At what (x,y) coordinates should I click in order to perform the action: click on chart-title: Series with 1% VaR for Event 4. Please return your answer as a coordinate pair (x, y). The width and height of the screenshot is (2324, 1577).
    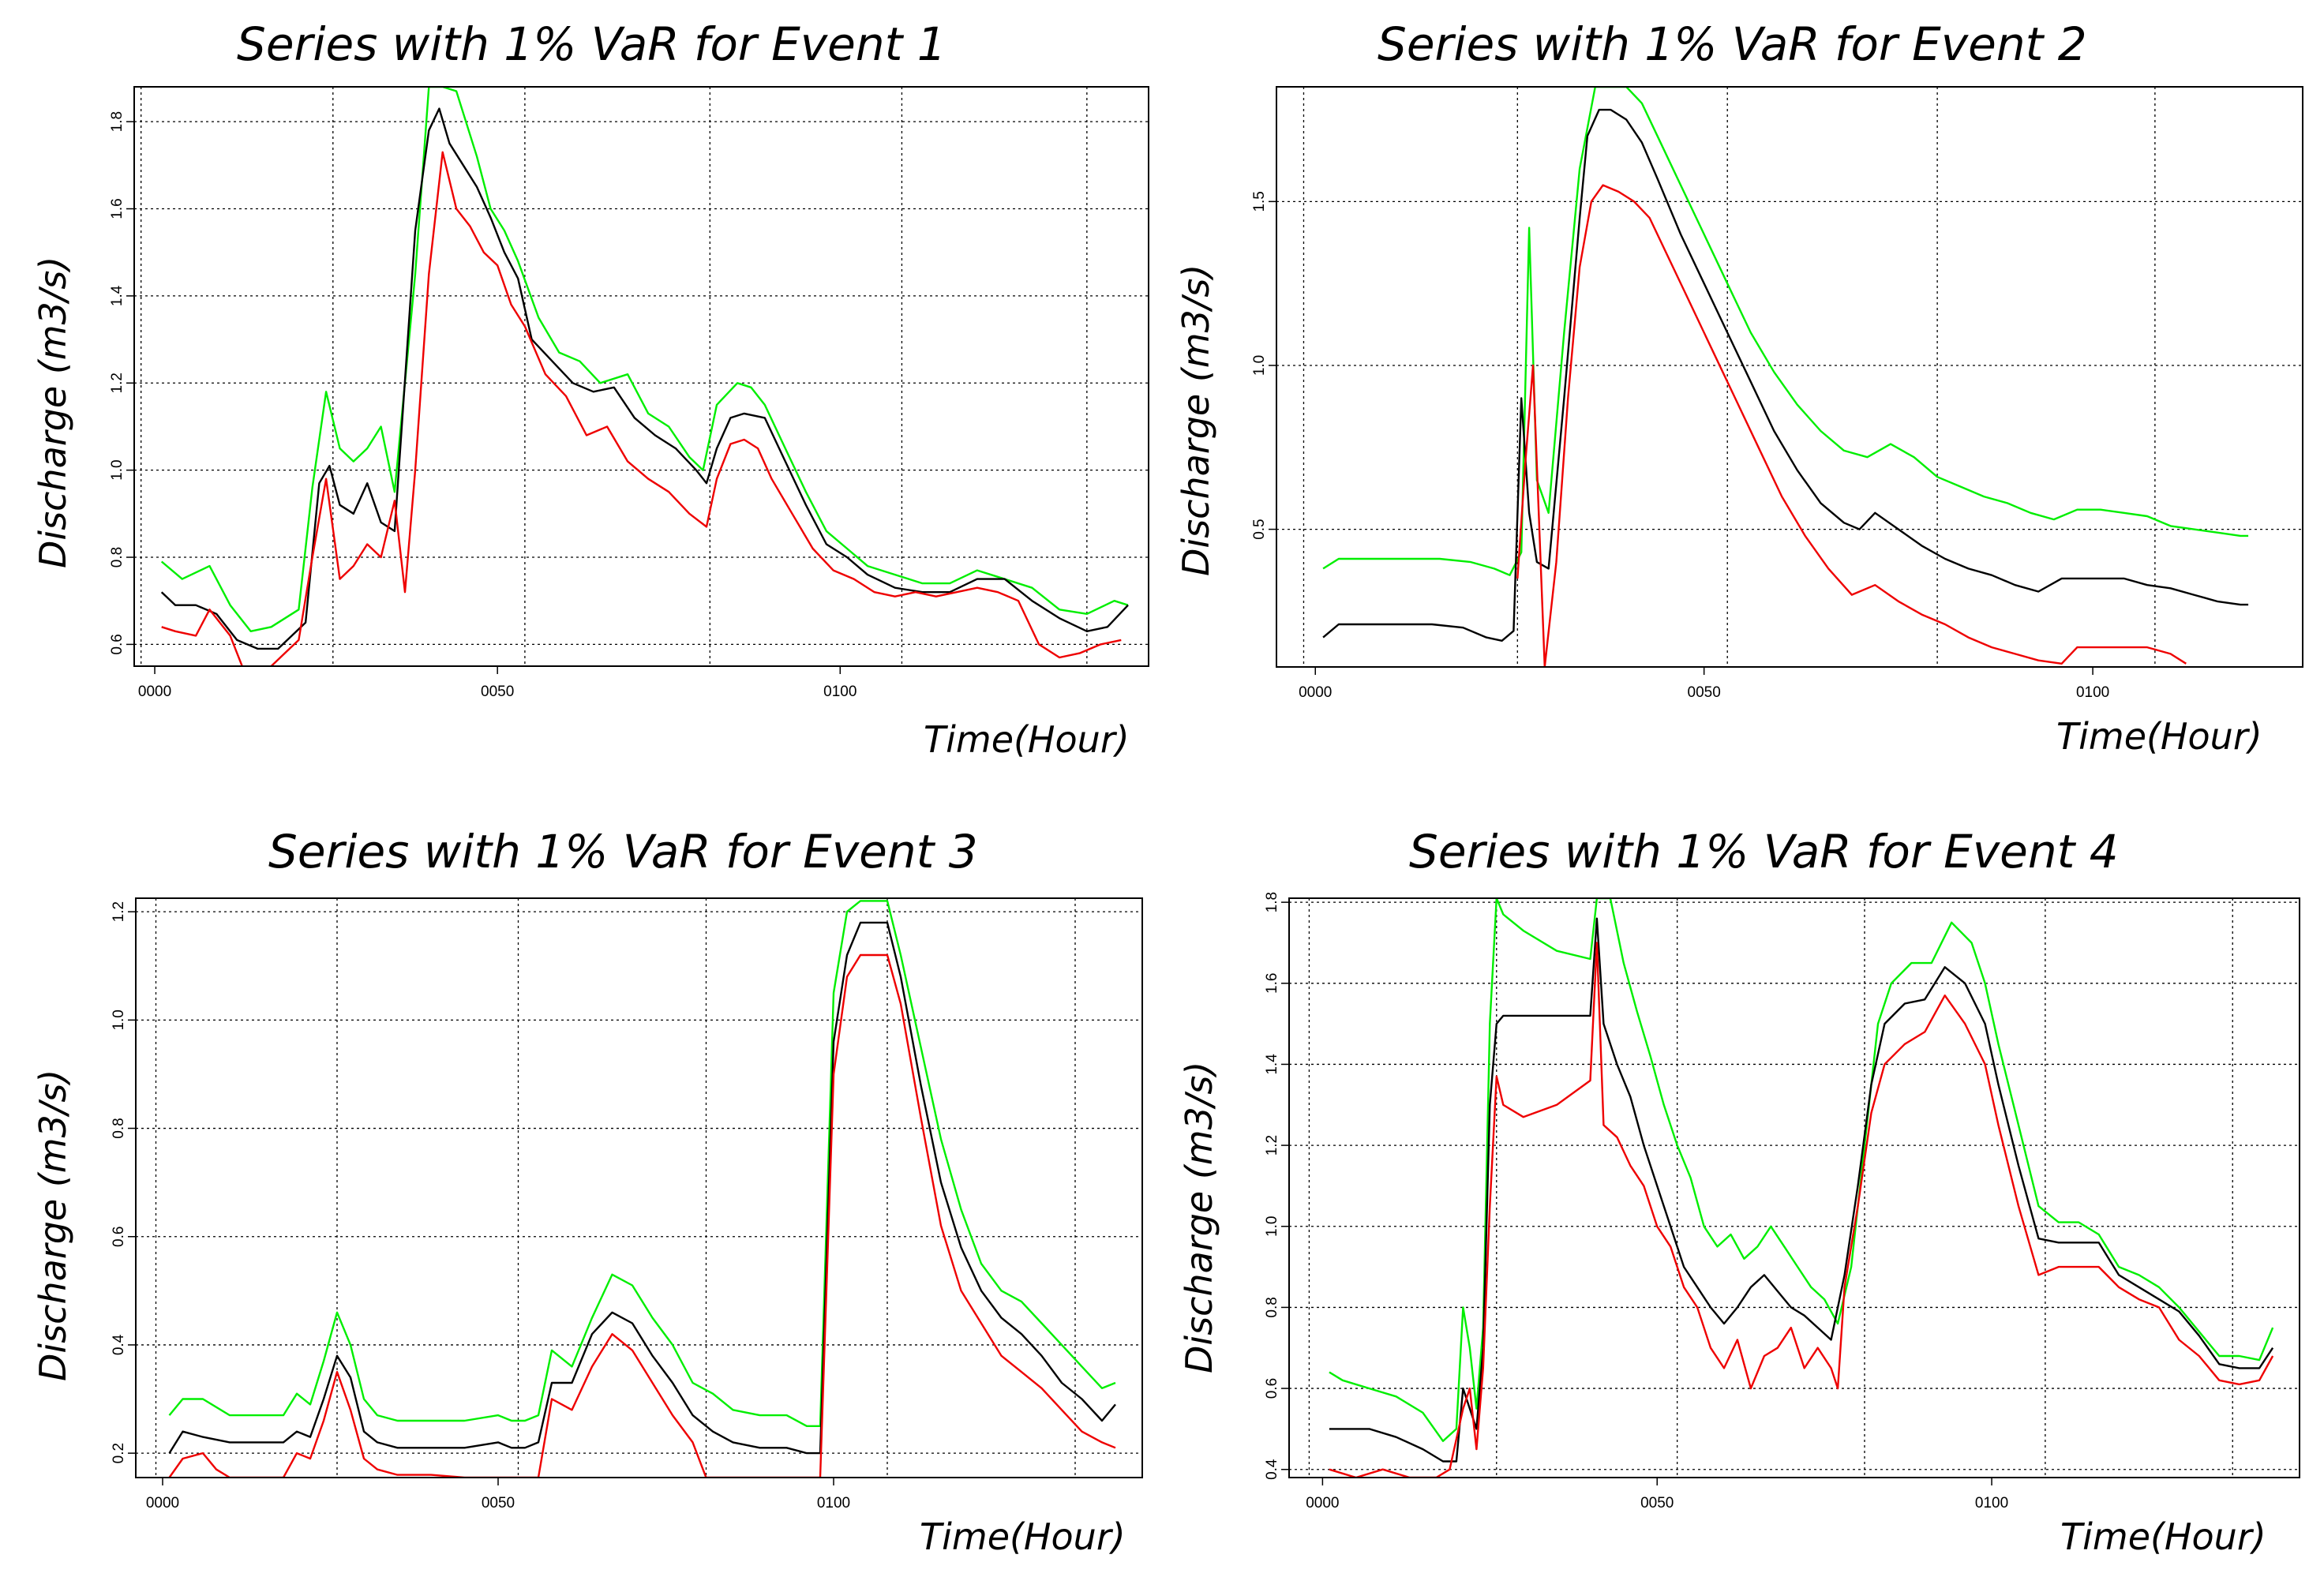
    Looking at the image, I should click on (1764, 851).